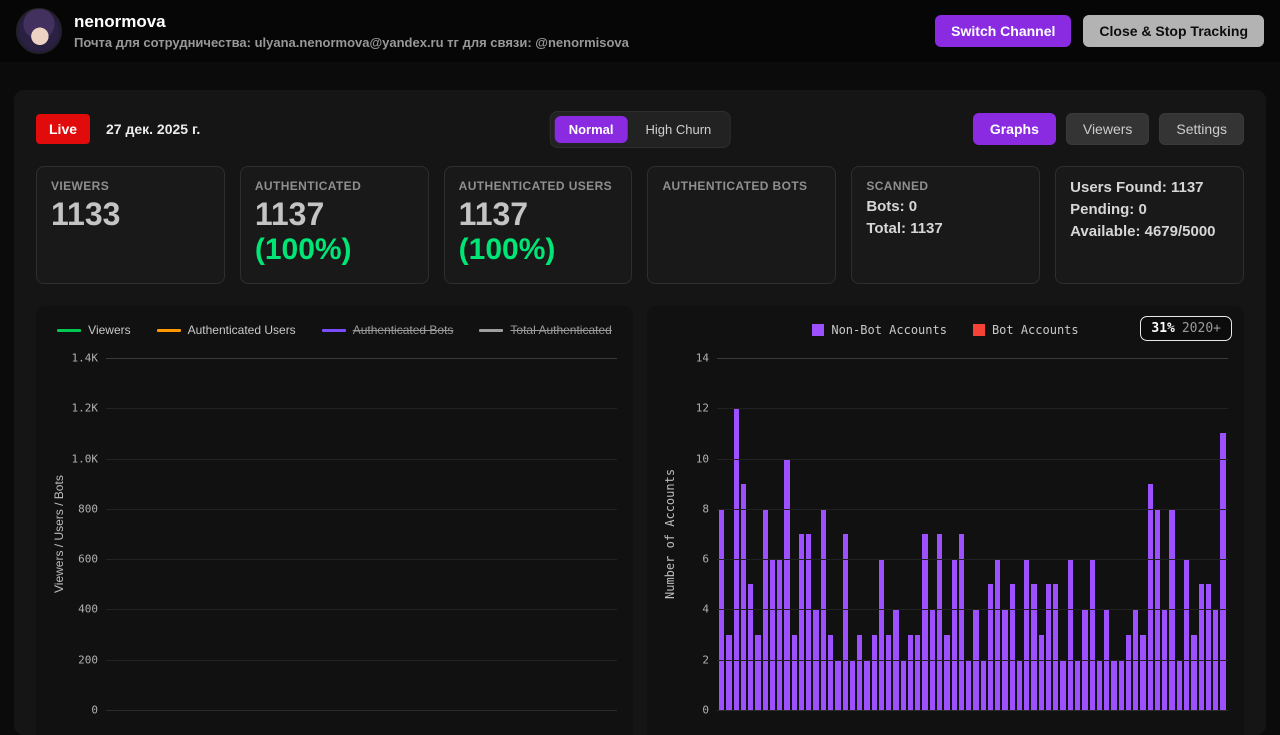 Image resolution: width=1280 pixels, height=735 pixels. I want to click on y-tick-label: 0, so click(705, 710).